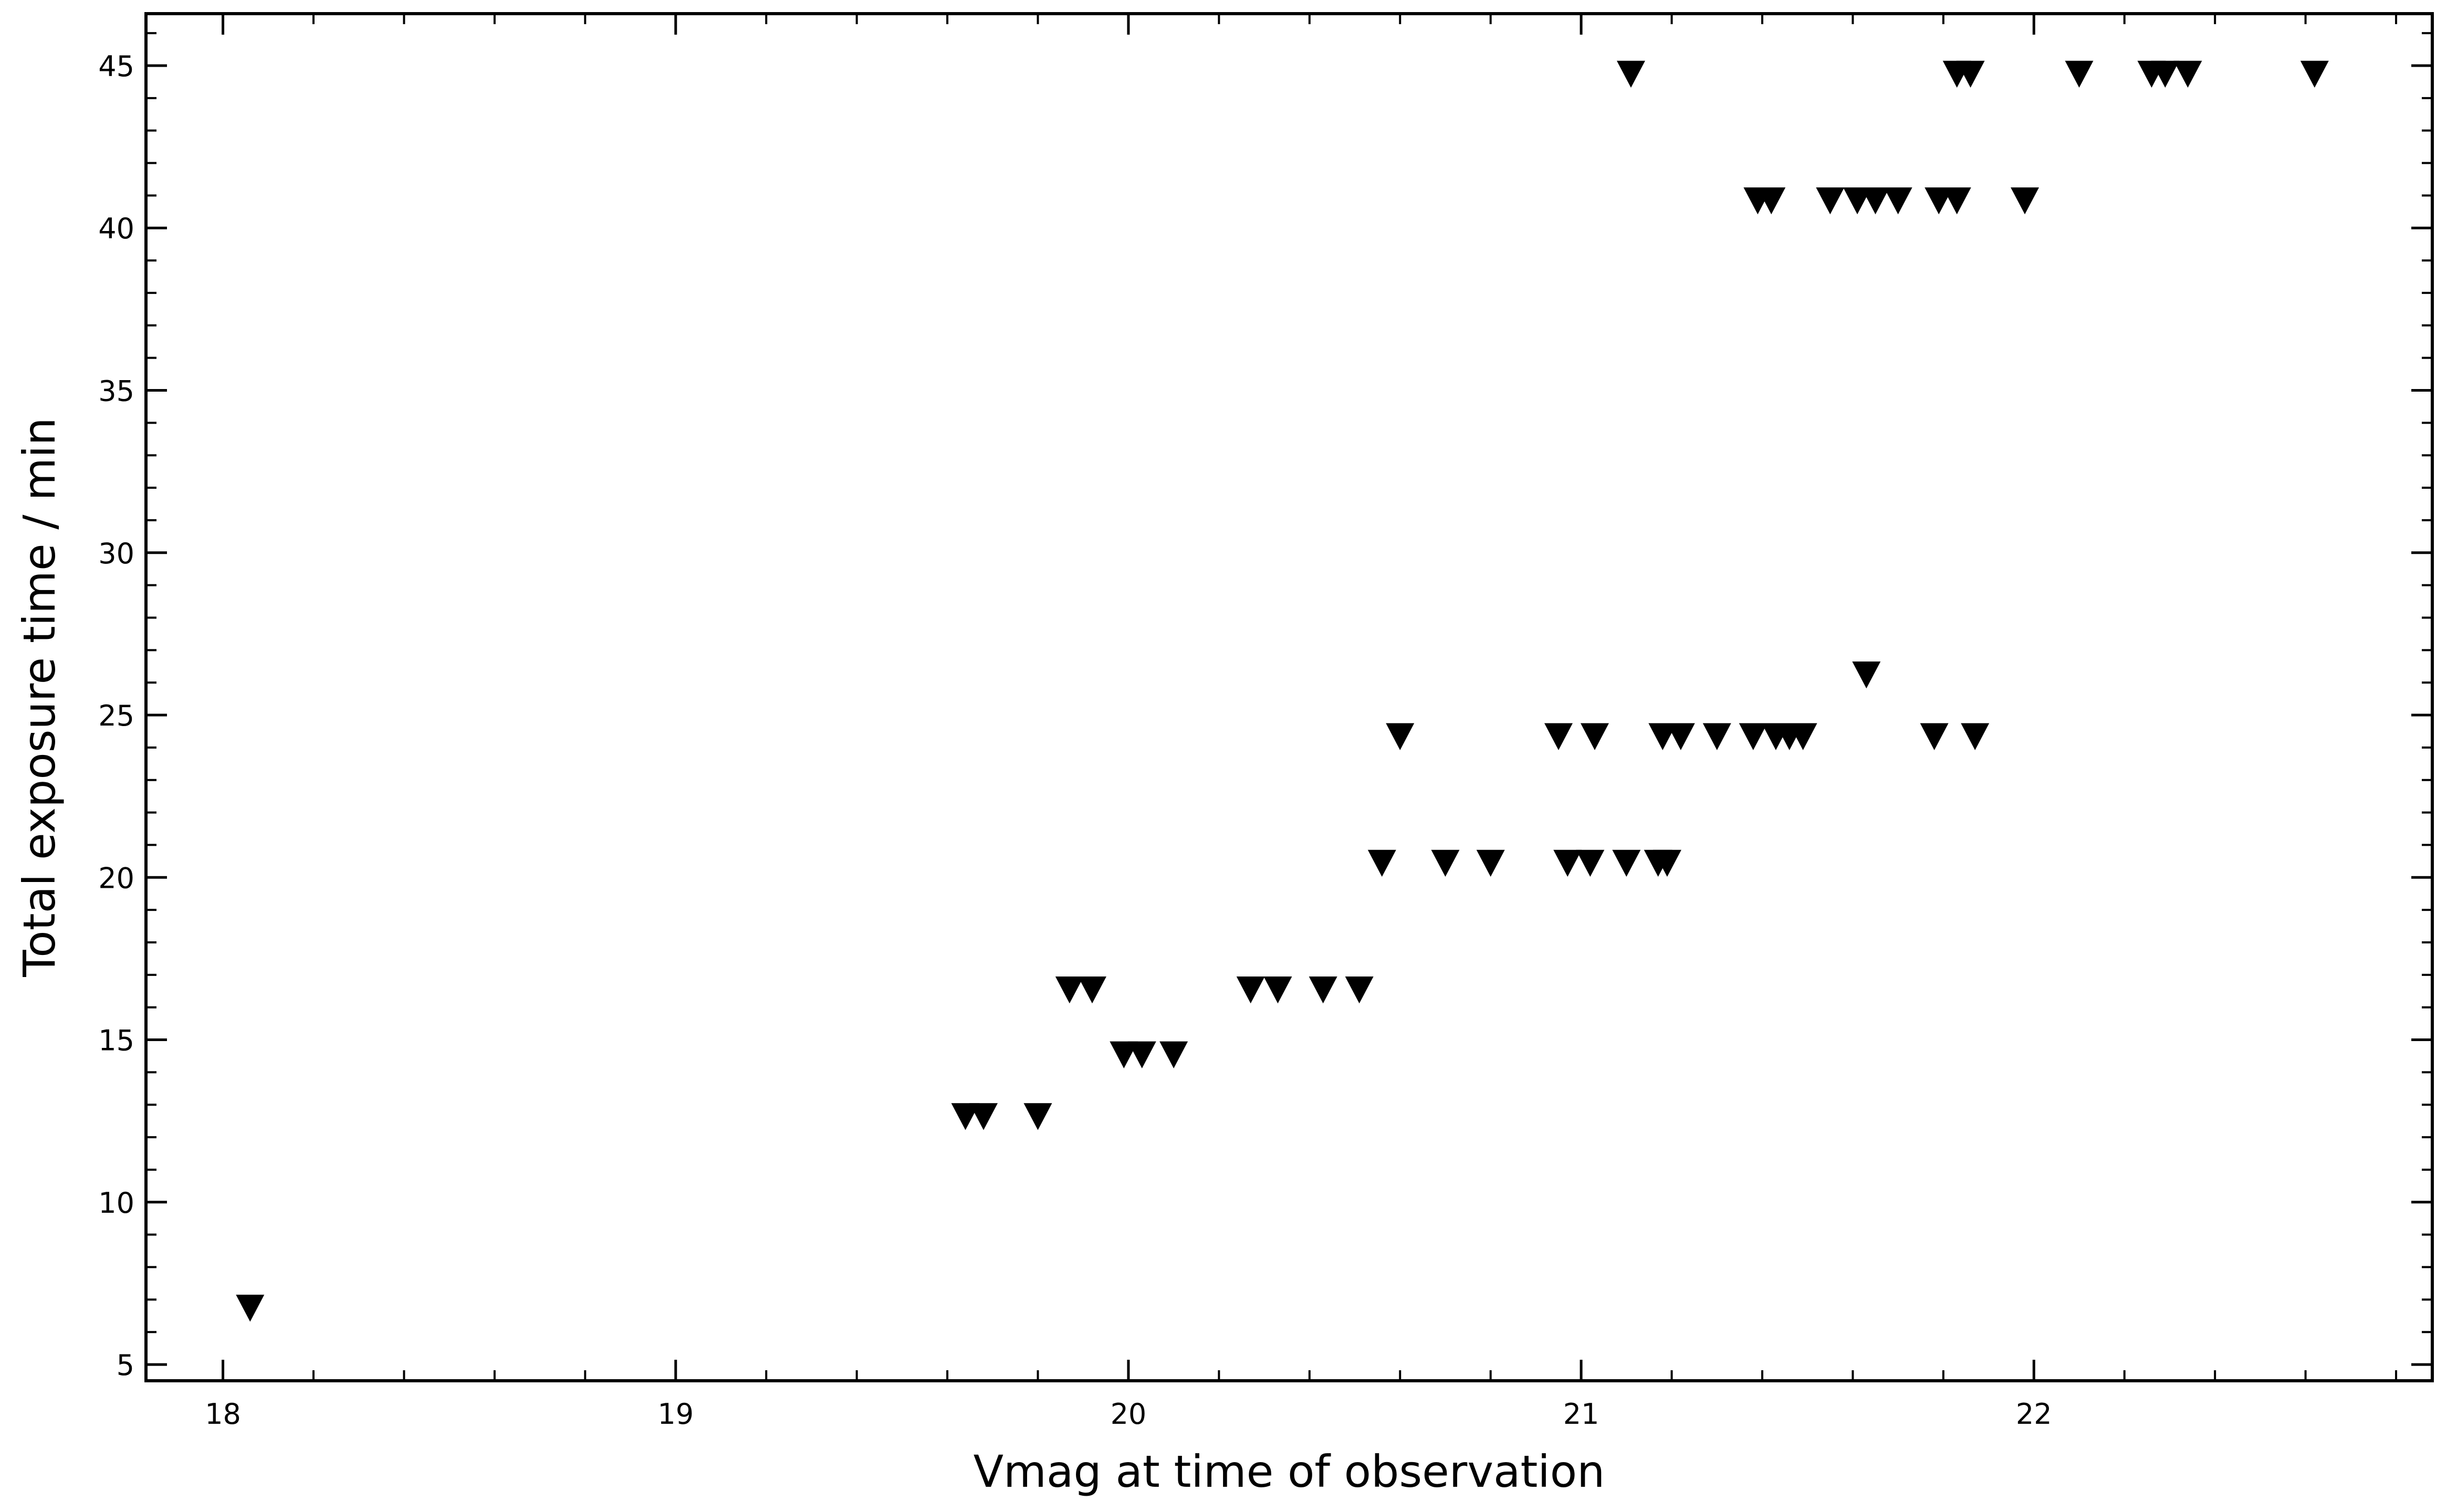 This screenshot has height=1512, width=2447. I want to click on y-tick-label: 30, so click(116, 553).